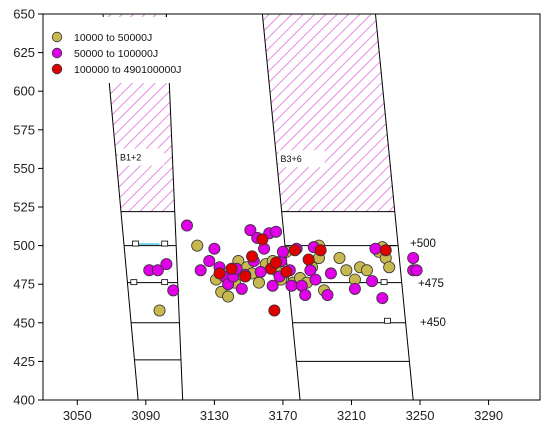  I want to click on legend-label-high: 100000 to 490100000J, so click(127, 70).